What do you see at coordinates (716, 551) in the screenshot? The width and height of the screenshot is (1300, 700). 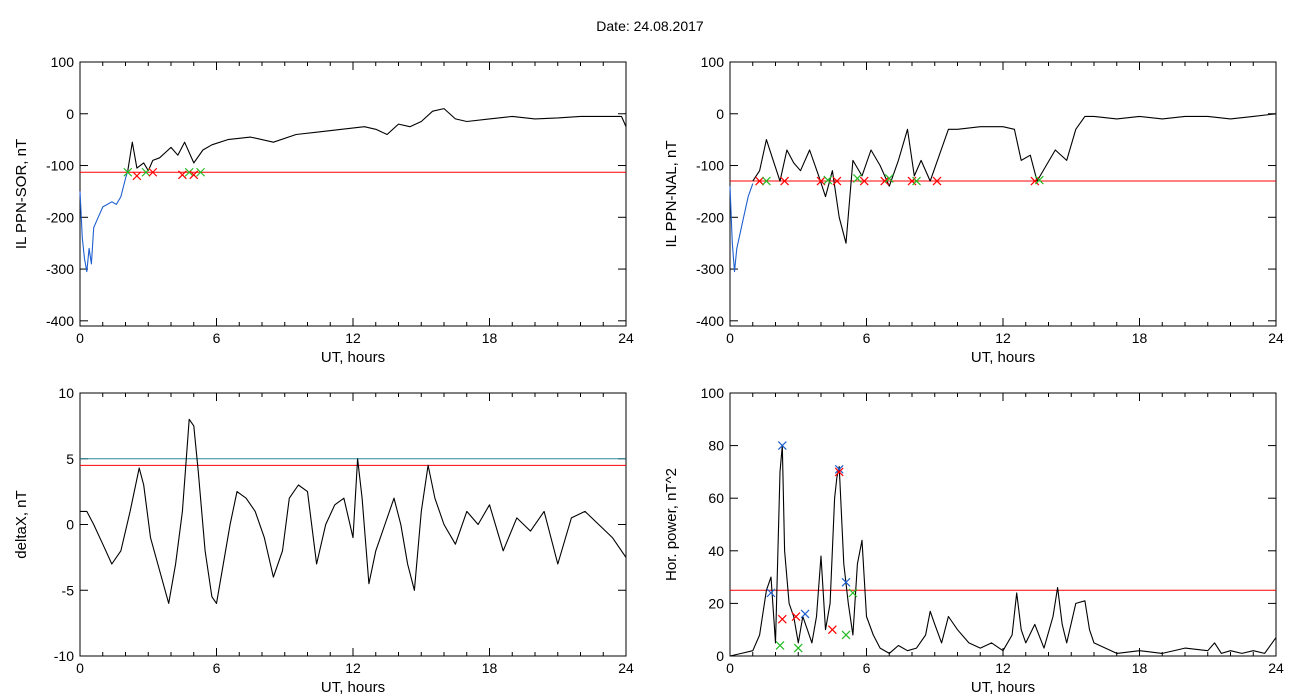 I see `y-tick-label: 40` at bounding box center [716, 551].